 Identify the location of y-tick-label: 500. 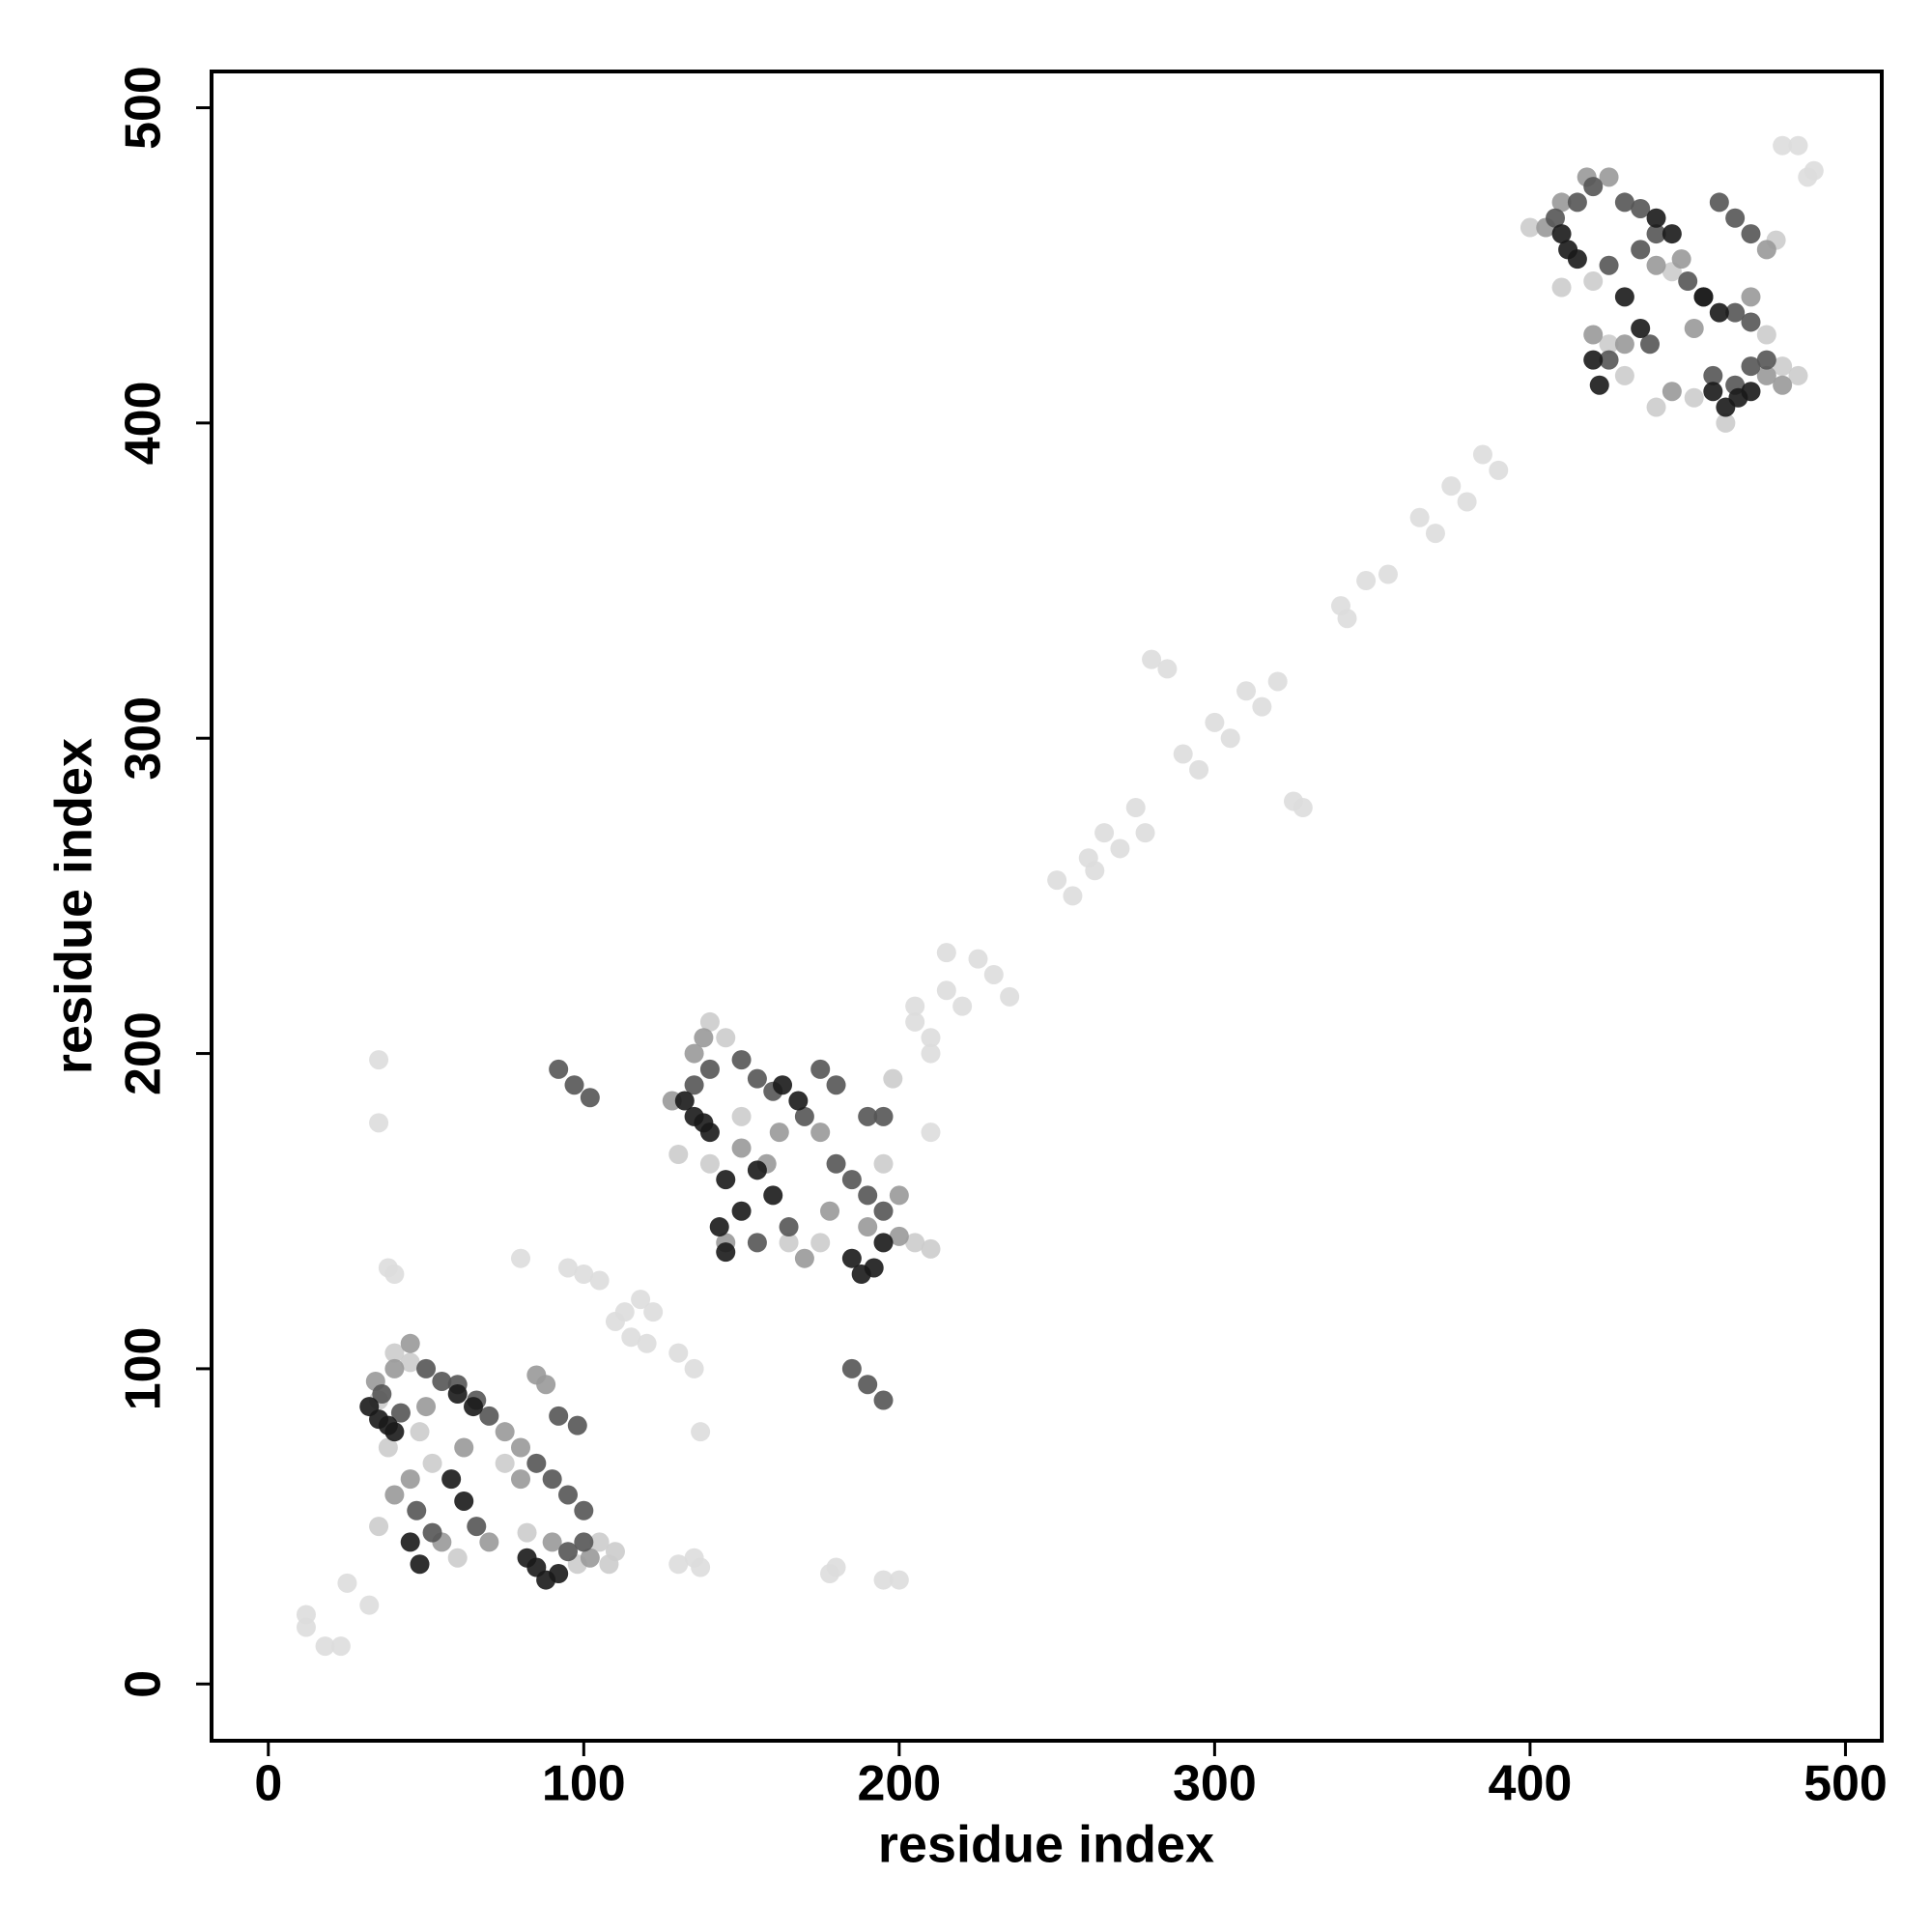
(144, 108).